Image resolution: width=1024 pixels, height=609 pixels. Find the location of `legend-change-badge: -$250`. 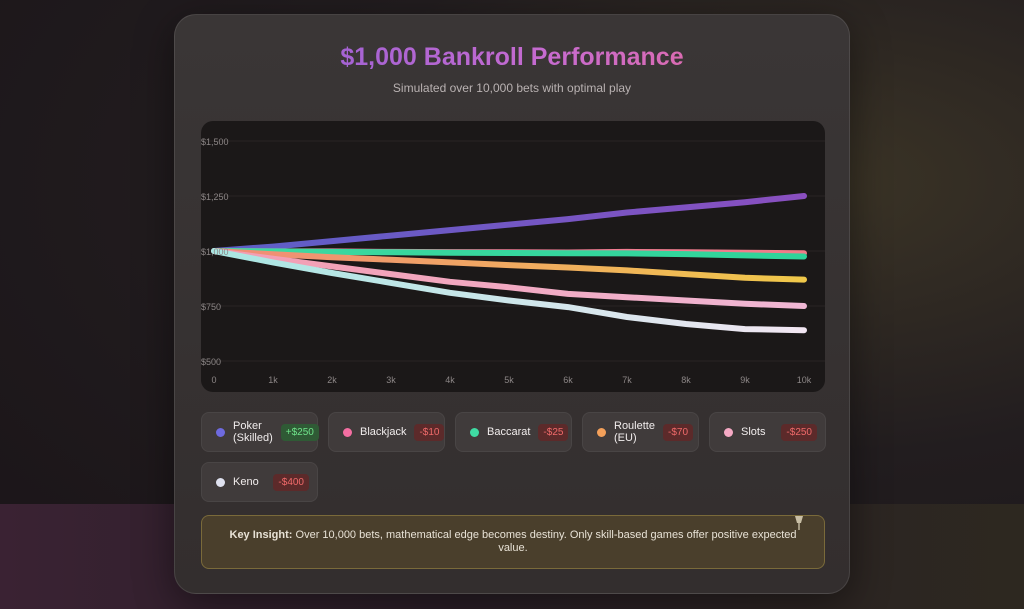

legend-change-badge: -$250 is located at coordinates (799, 432).